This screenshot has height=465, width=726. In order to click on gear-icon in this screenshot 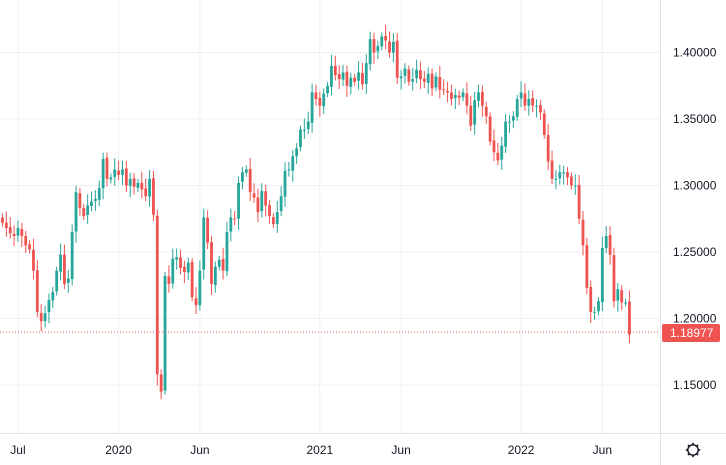, I will do `click(693, 450)`.